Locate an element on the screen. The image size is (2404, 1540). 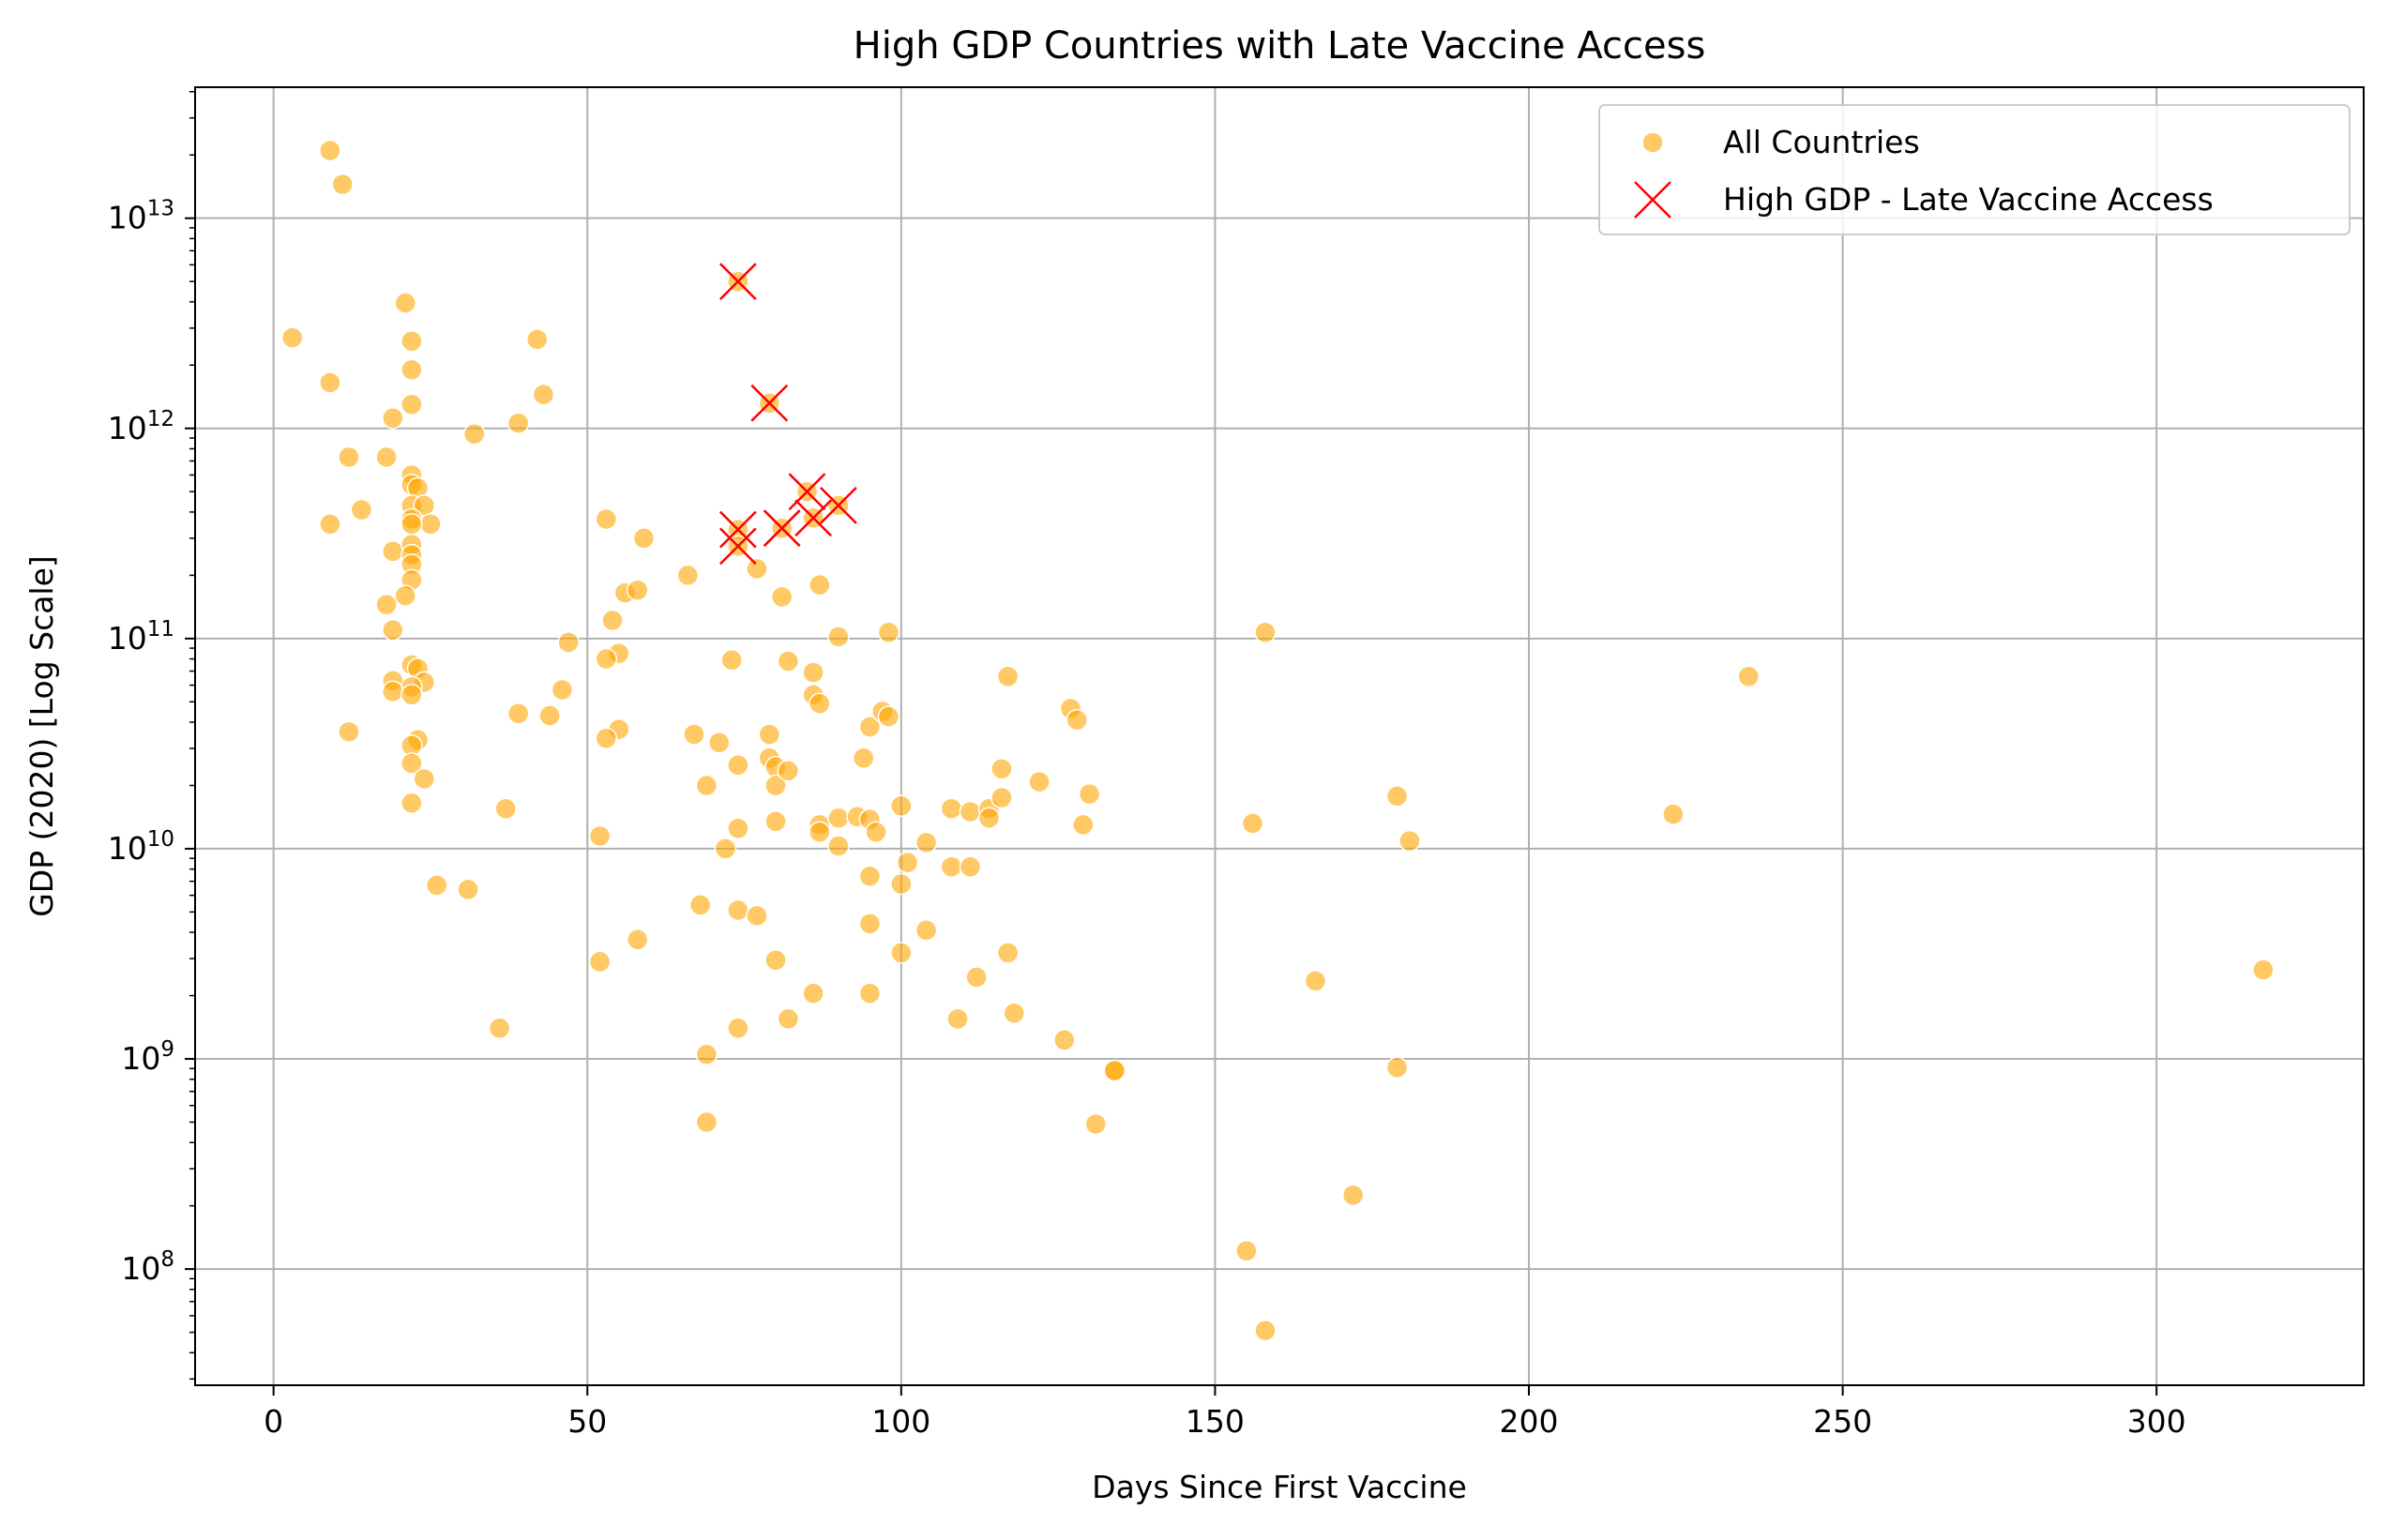
legend-x-marker is located at coordinates (1652, 200).